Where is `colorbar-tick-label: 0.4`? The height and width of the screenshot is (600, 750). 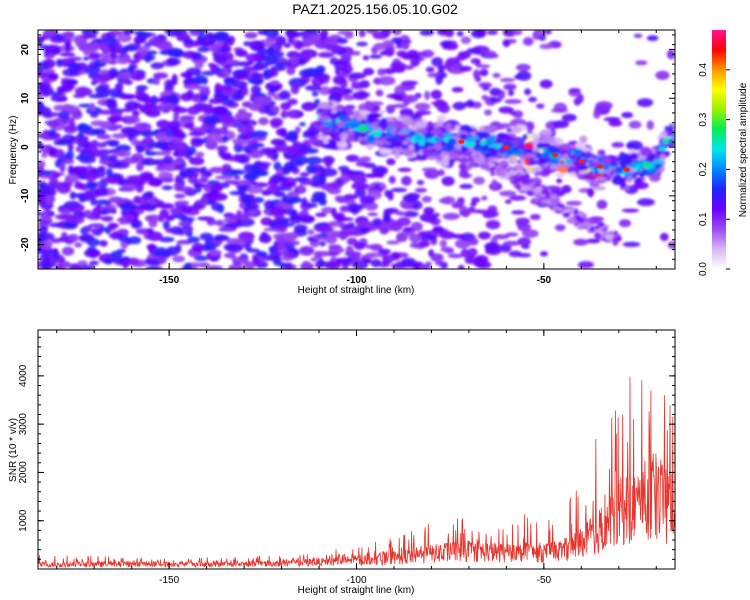
colorbar-tick-label: 0.4 is located at coordinates (703, 69).